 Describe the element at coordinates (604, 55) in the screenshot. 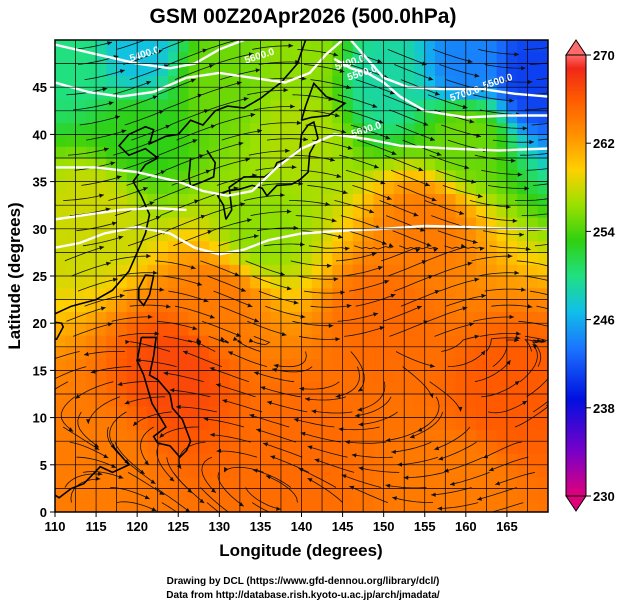

I see `colorbar-tick-label: 270` at that location.